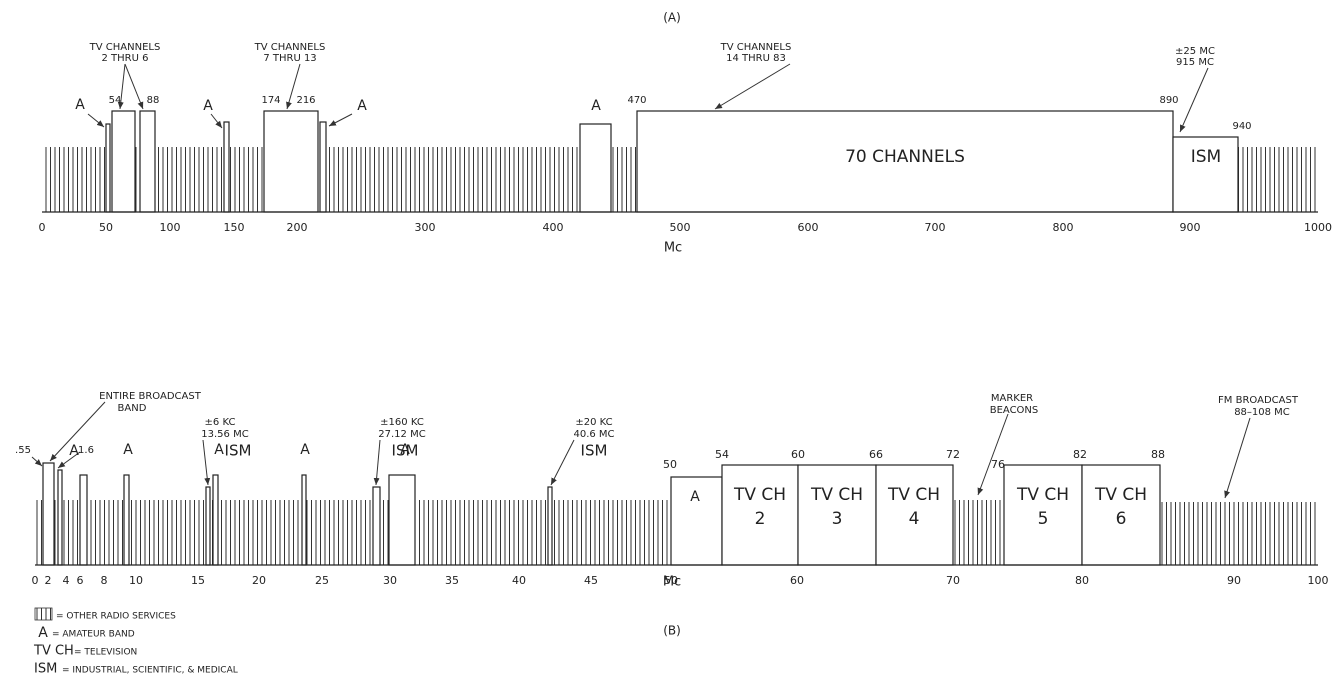 The height and width of the screenshot is (682, 1343). I want to click on panel-a-boxes, so click(672, 161).